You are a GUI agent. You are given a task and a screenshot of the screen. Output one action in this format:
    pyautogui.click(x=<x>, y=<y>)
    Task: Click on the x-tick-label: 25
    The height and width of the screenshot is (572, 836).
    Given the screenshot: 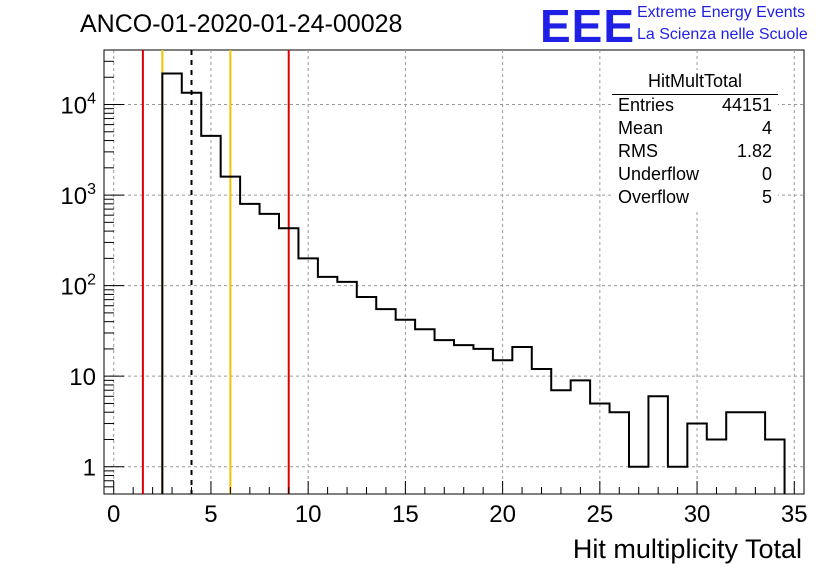 What is the action you would take?
    pyautogui.click(x=599, y=514)
    